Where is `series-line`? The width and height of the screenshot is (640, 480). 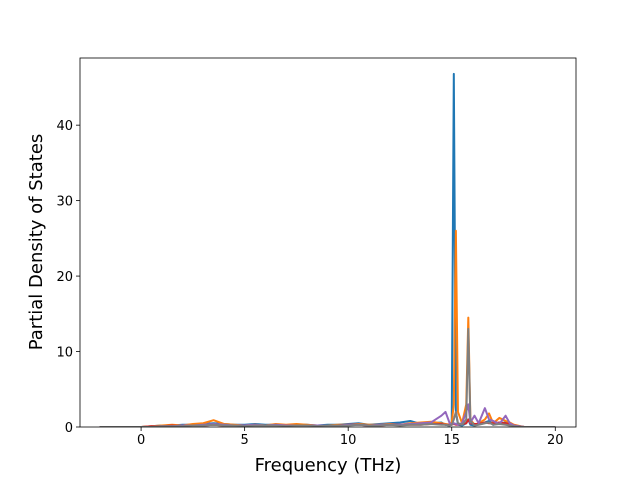 series-line is located at coordinates (327, 377).